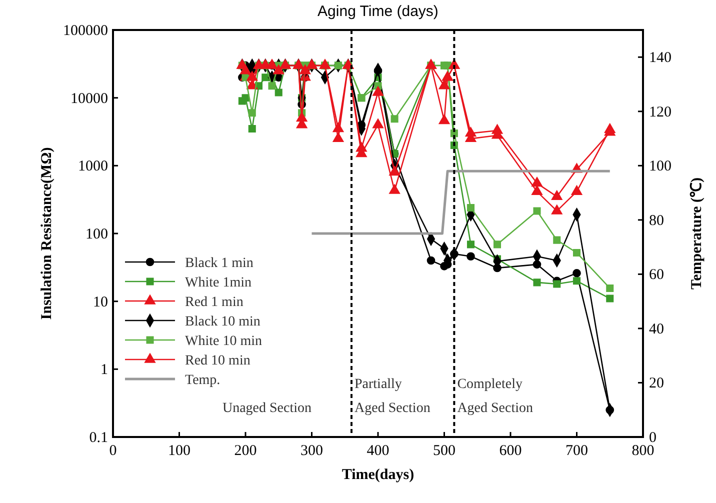  What do you see at coordinates (217, 361) in the screenshot?
I see `legend-label: Red 10 min` at bounding box center [217, 361].